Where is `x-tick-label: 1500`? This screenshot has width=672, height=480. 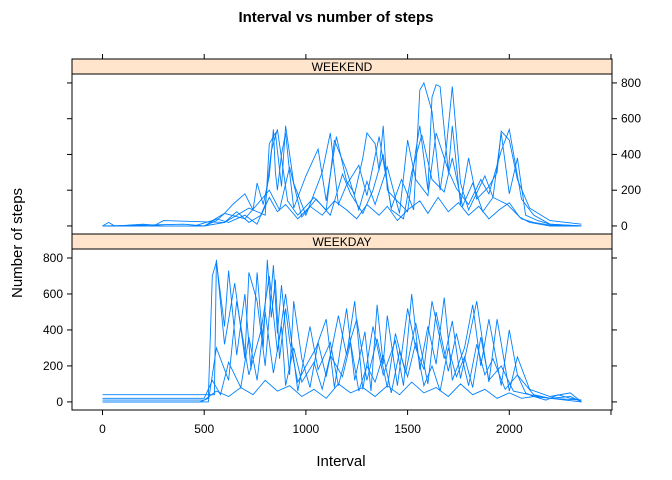
x-tick-label: 1500 is located at coordinates (407, 429).